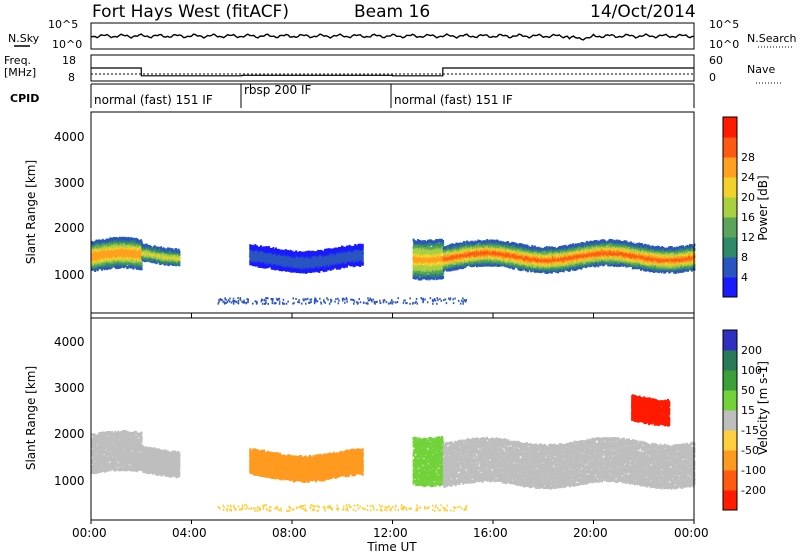 Image resolution: width=800 pixels, height=554 pixels. I want to click on nsearch-tick-bottom: 10^0, so click(724, 44).